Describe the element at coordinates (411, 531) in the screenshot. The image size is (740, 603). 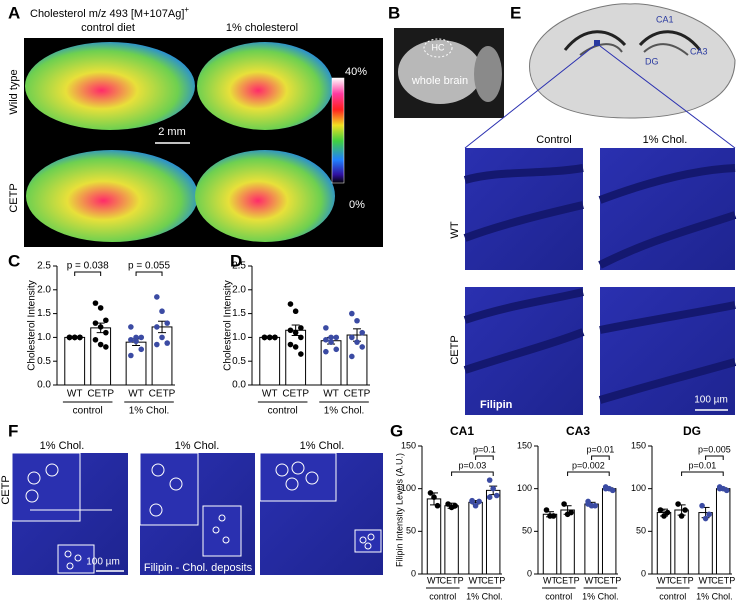
I see `y-tick-label: 50` at that location.